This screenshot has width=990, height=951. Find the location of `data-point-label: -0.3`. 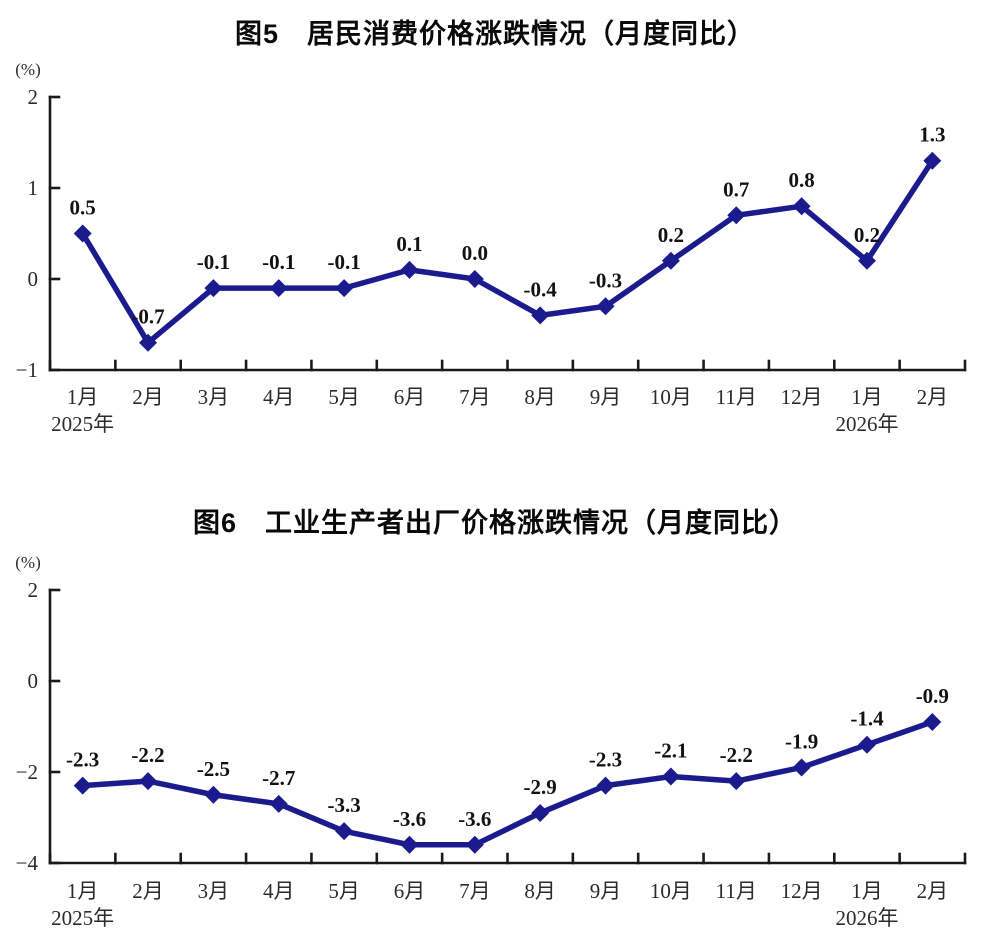

data-point-label: -0.3 is located at coordinates (605, 280).